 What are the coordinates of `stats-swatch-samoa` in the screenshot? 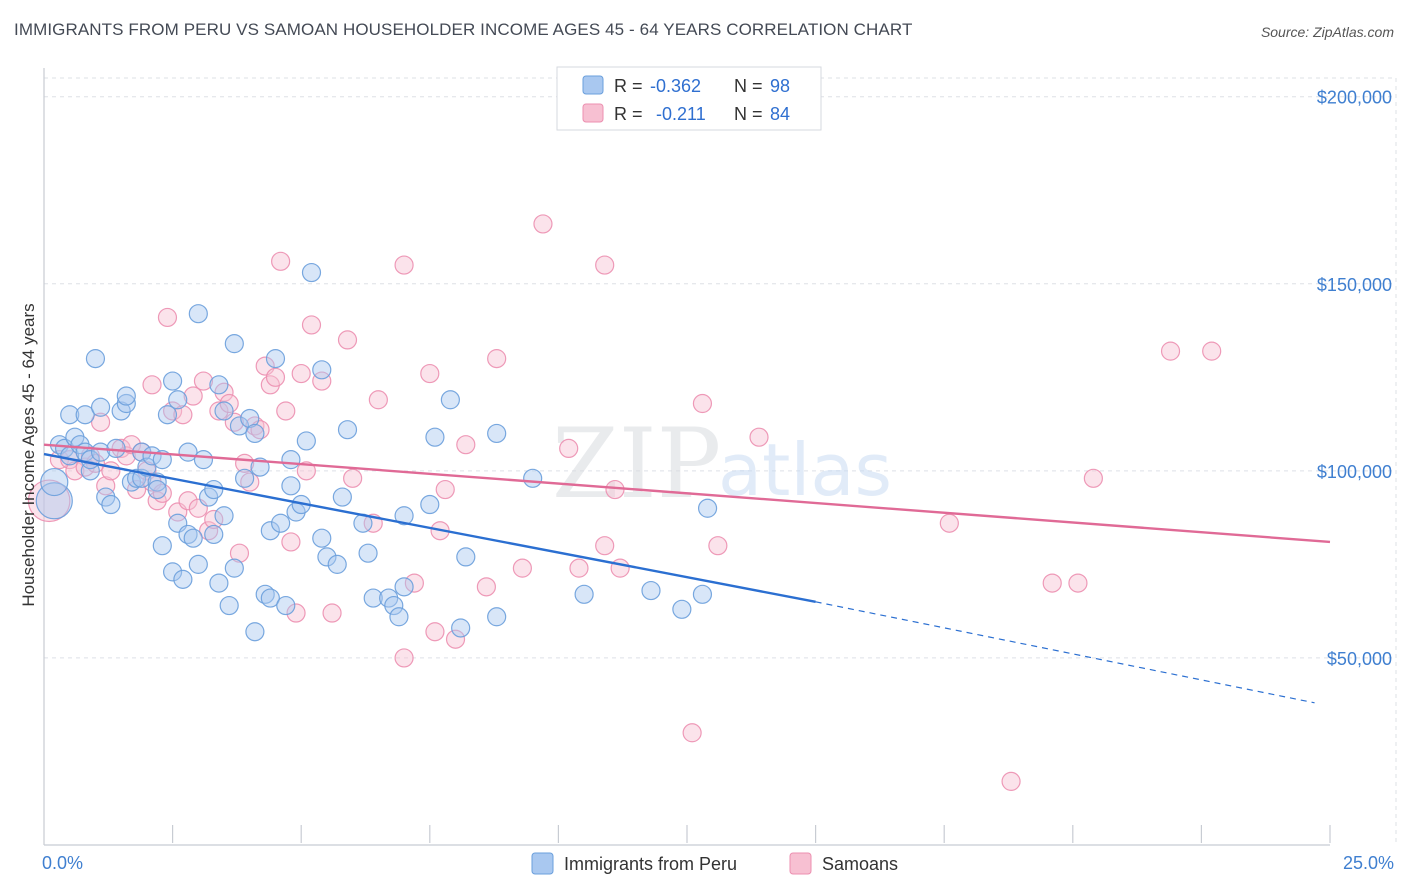 It's located at (593, 113).